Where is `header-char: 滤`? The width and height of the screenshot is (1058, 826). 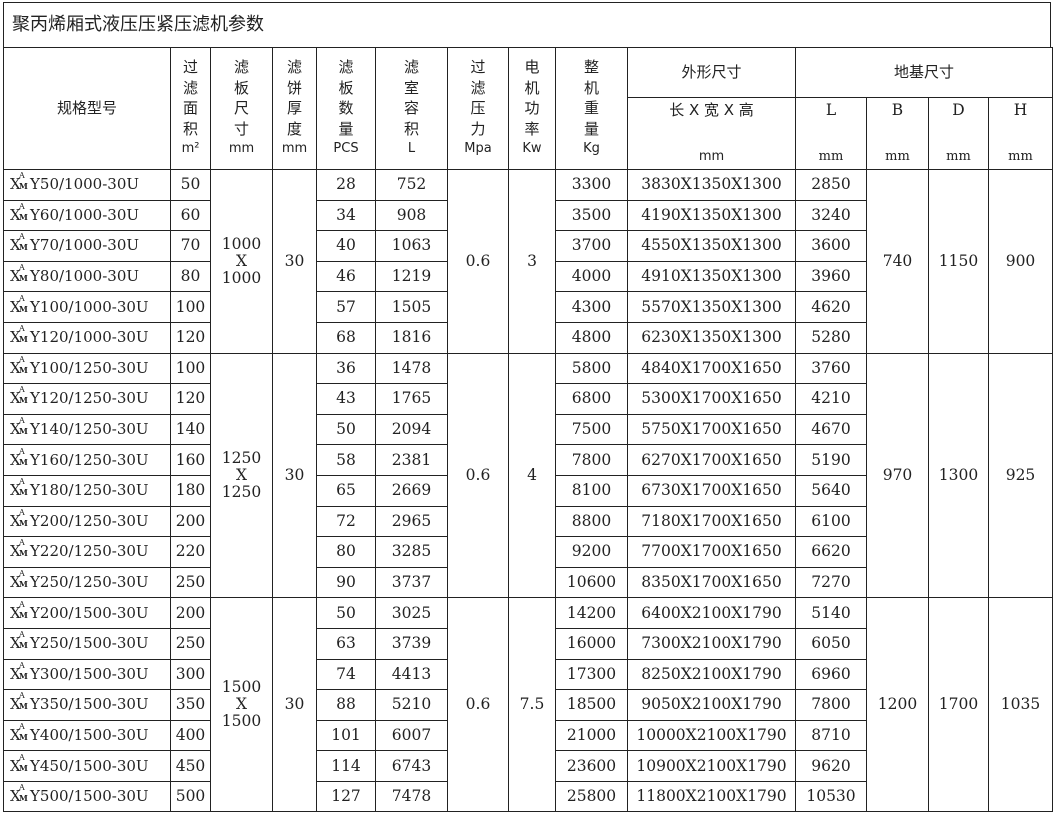
header-char: 滤 is located at coordinates (241, 67).